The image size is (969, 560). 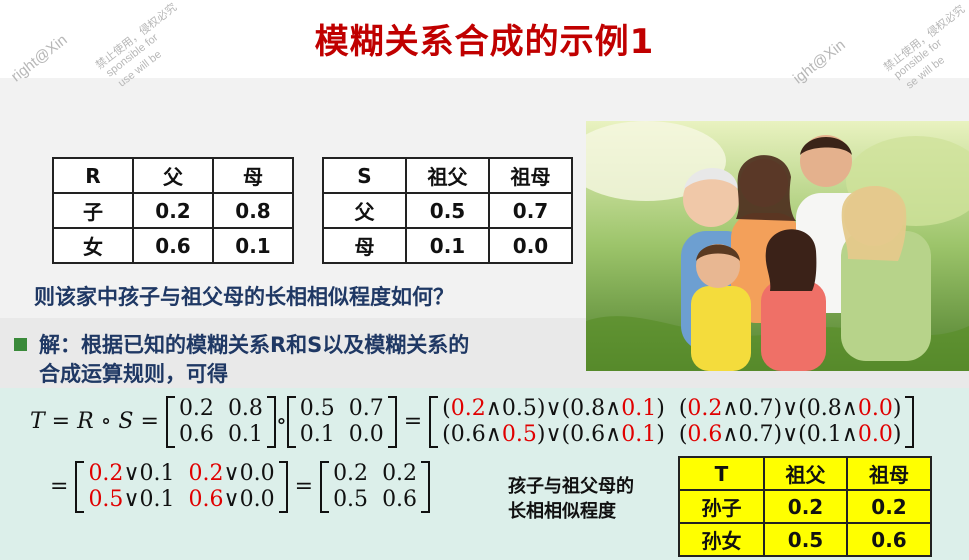 I want to click on table-row: 母 0.1 0.0, so click(x=447, y=245).